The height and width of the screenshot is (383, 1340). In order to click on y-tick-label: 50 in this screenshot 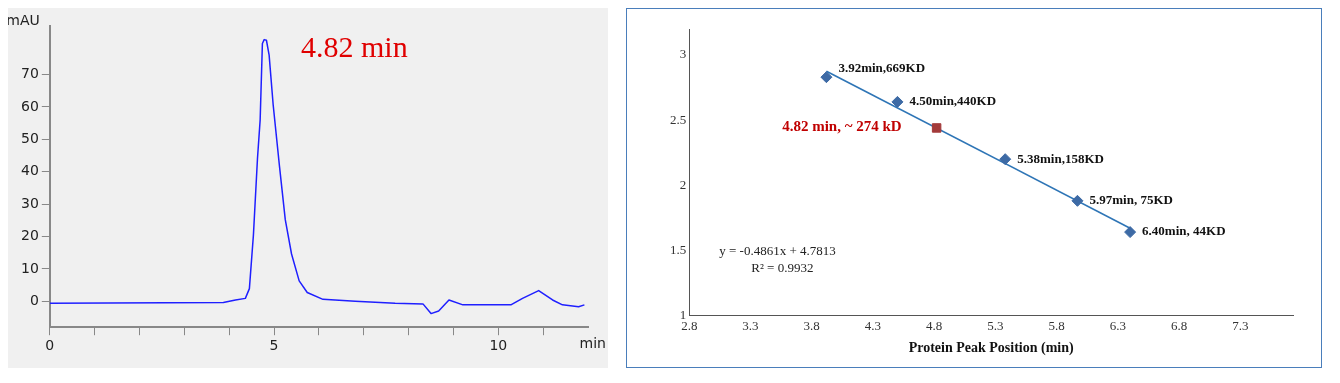, I will do `click(29, 138)`.